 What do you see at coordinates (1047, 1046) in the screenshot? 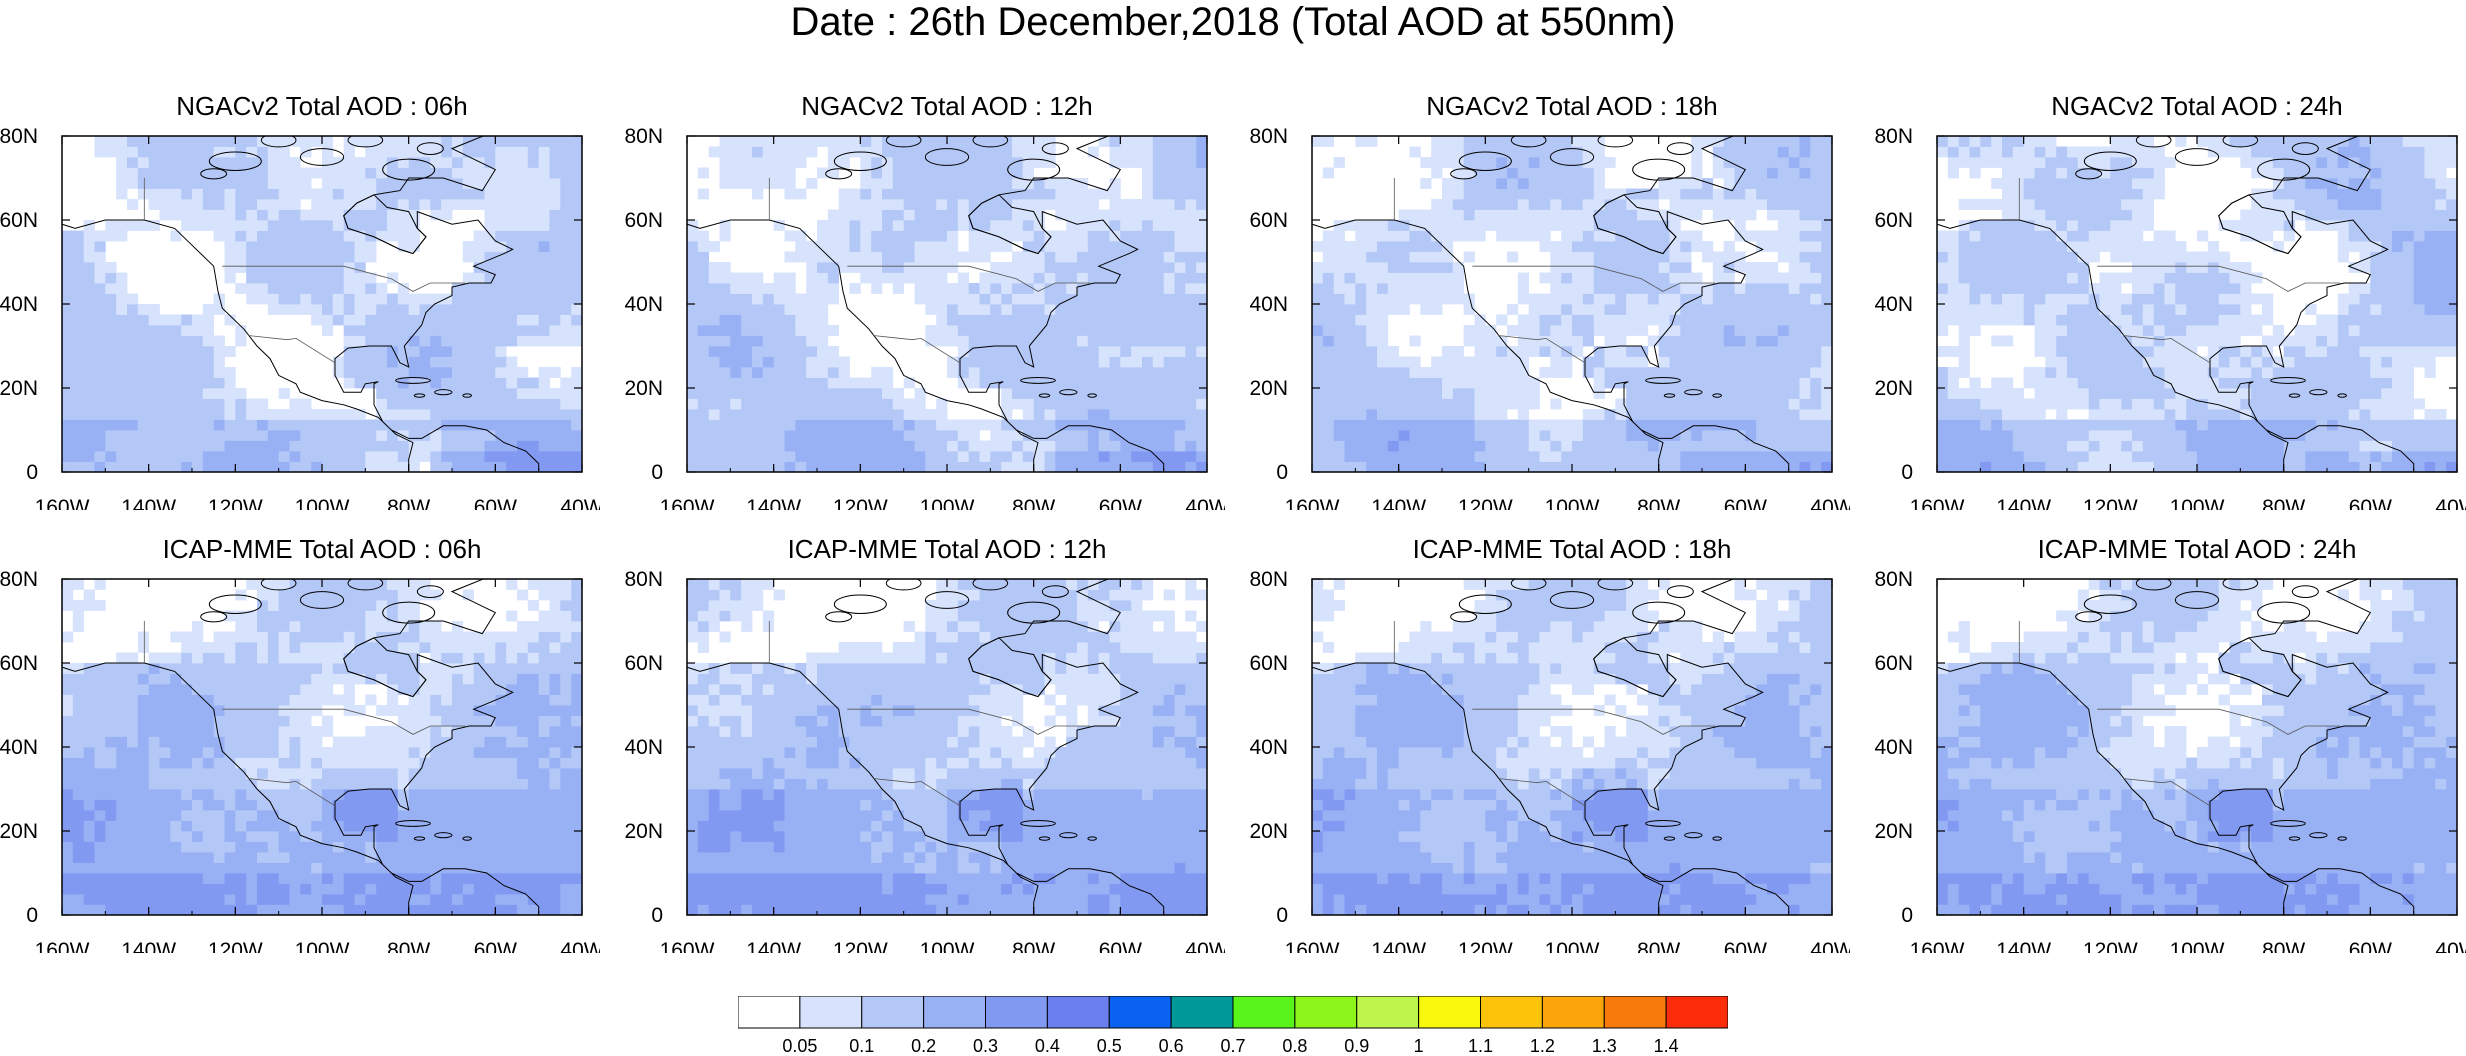
I see `colorbar-label: 0.4` at bounding box center [1047, 1046].